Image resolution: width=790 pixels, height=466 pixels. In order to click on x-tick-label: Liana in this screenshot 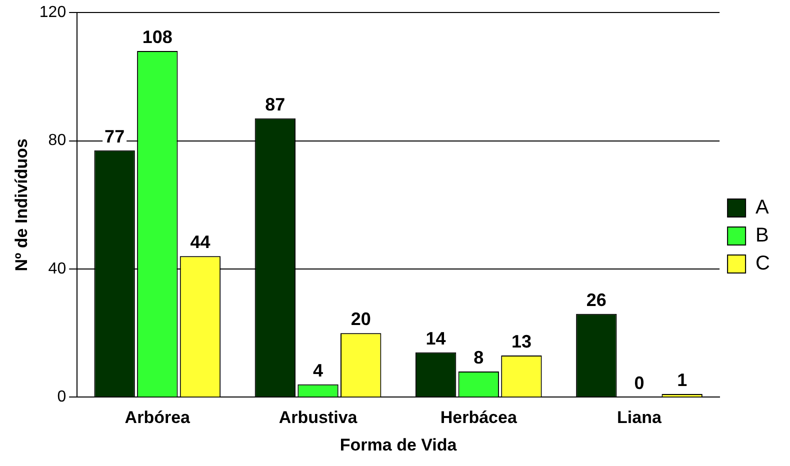, I will do `click(639, 418)`.